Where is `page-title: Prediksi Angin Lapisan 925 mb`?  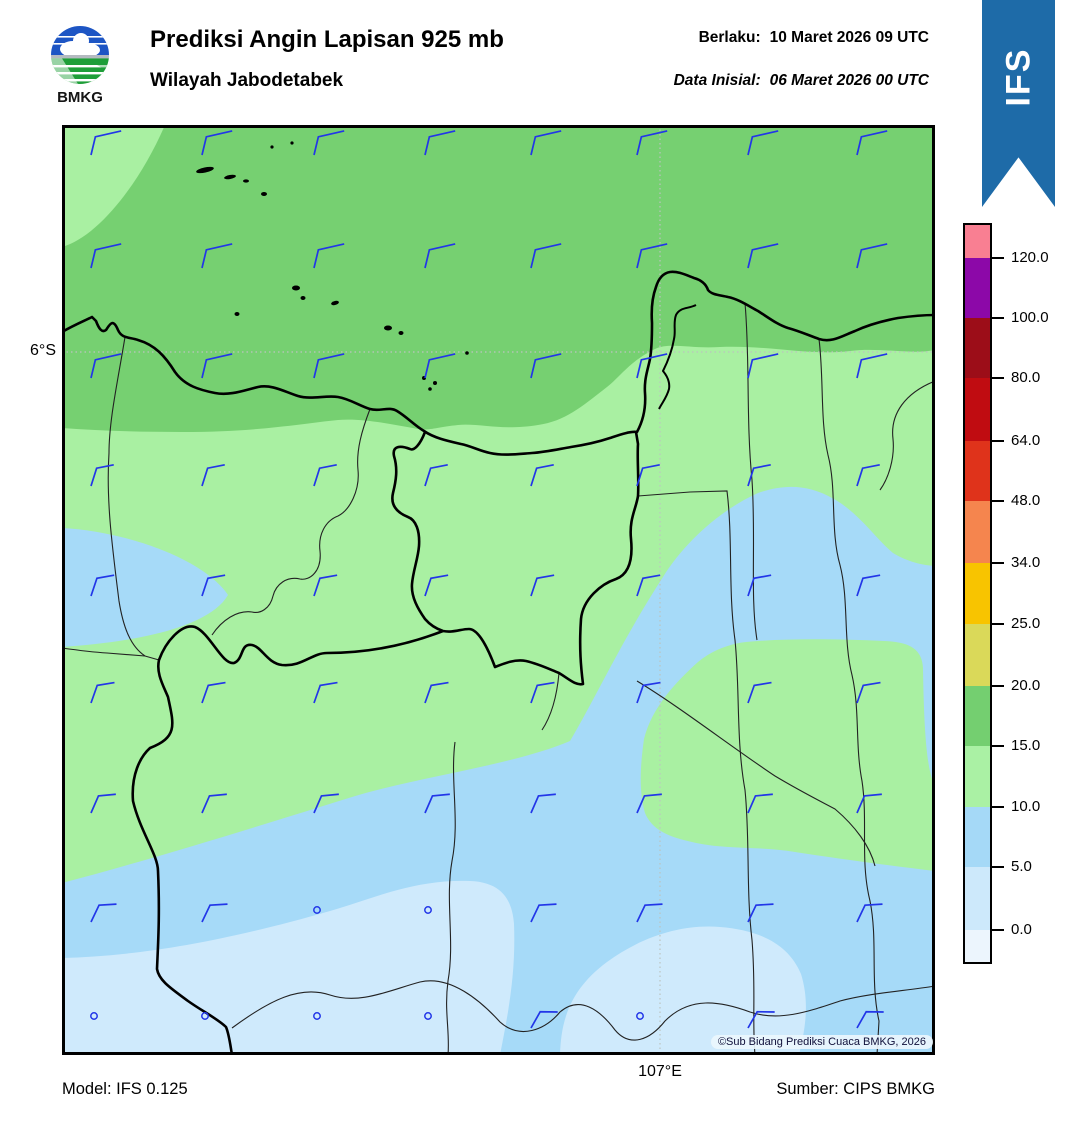
page-title: Prediksi Angin Lapisan 925 mb is located at coordinates (327, 39).